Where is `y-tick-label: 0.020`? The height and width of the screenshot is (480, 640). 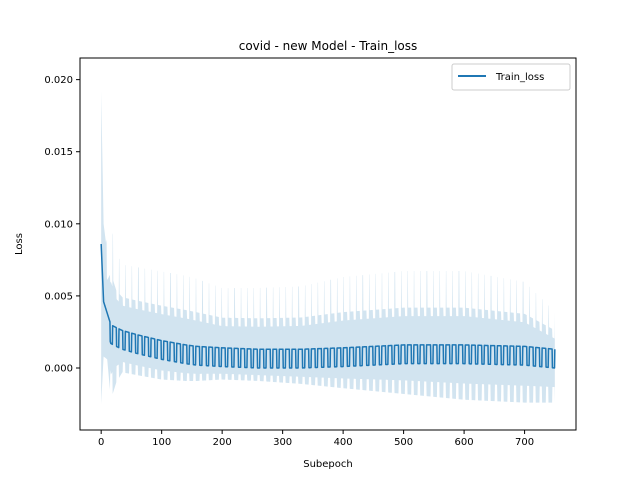 y-tick-label: 0.020 is located at coordinates (58, 80).